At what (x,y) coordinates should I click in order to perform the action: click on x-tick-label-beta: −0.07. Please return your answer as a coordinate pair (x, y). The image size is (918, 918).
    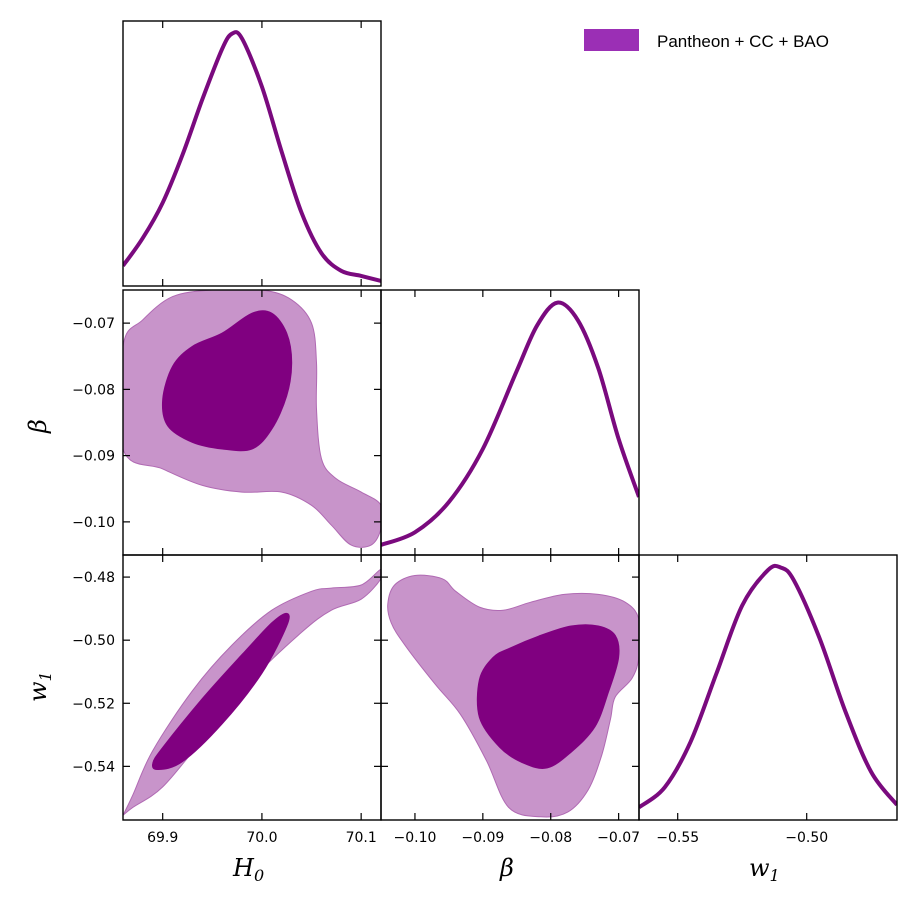
    Looking at the image, I should click on (618, 838).